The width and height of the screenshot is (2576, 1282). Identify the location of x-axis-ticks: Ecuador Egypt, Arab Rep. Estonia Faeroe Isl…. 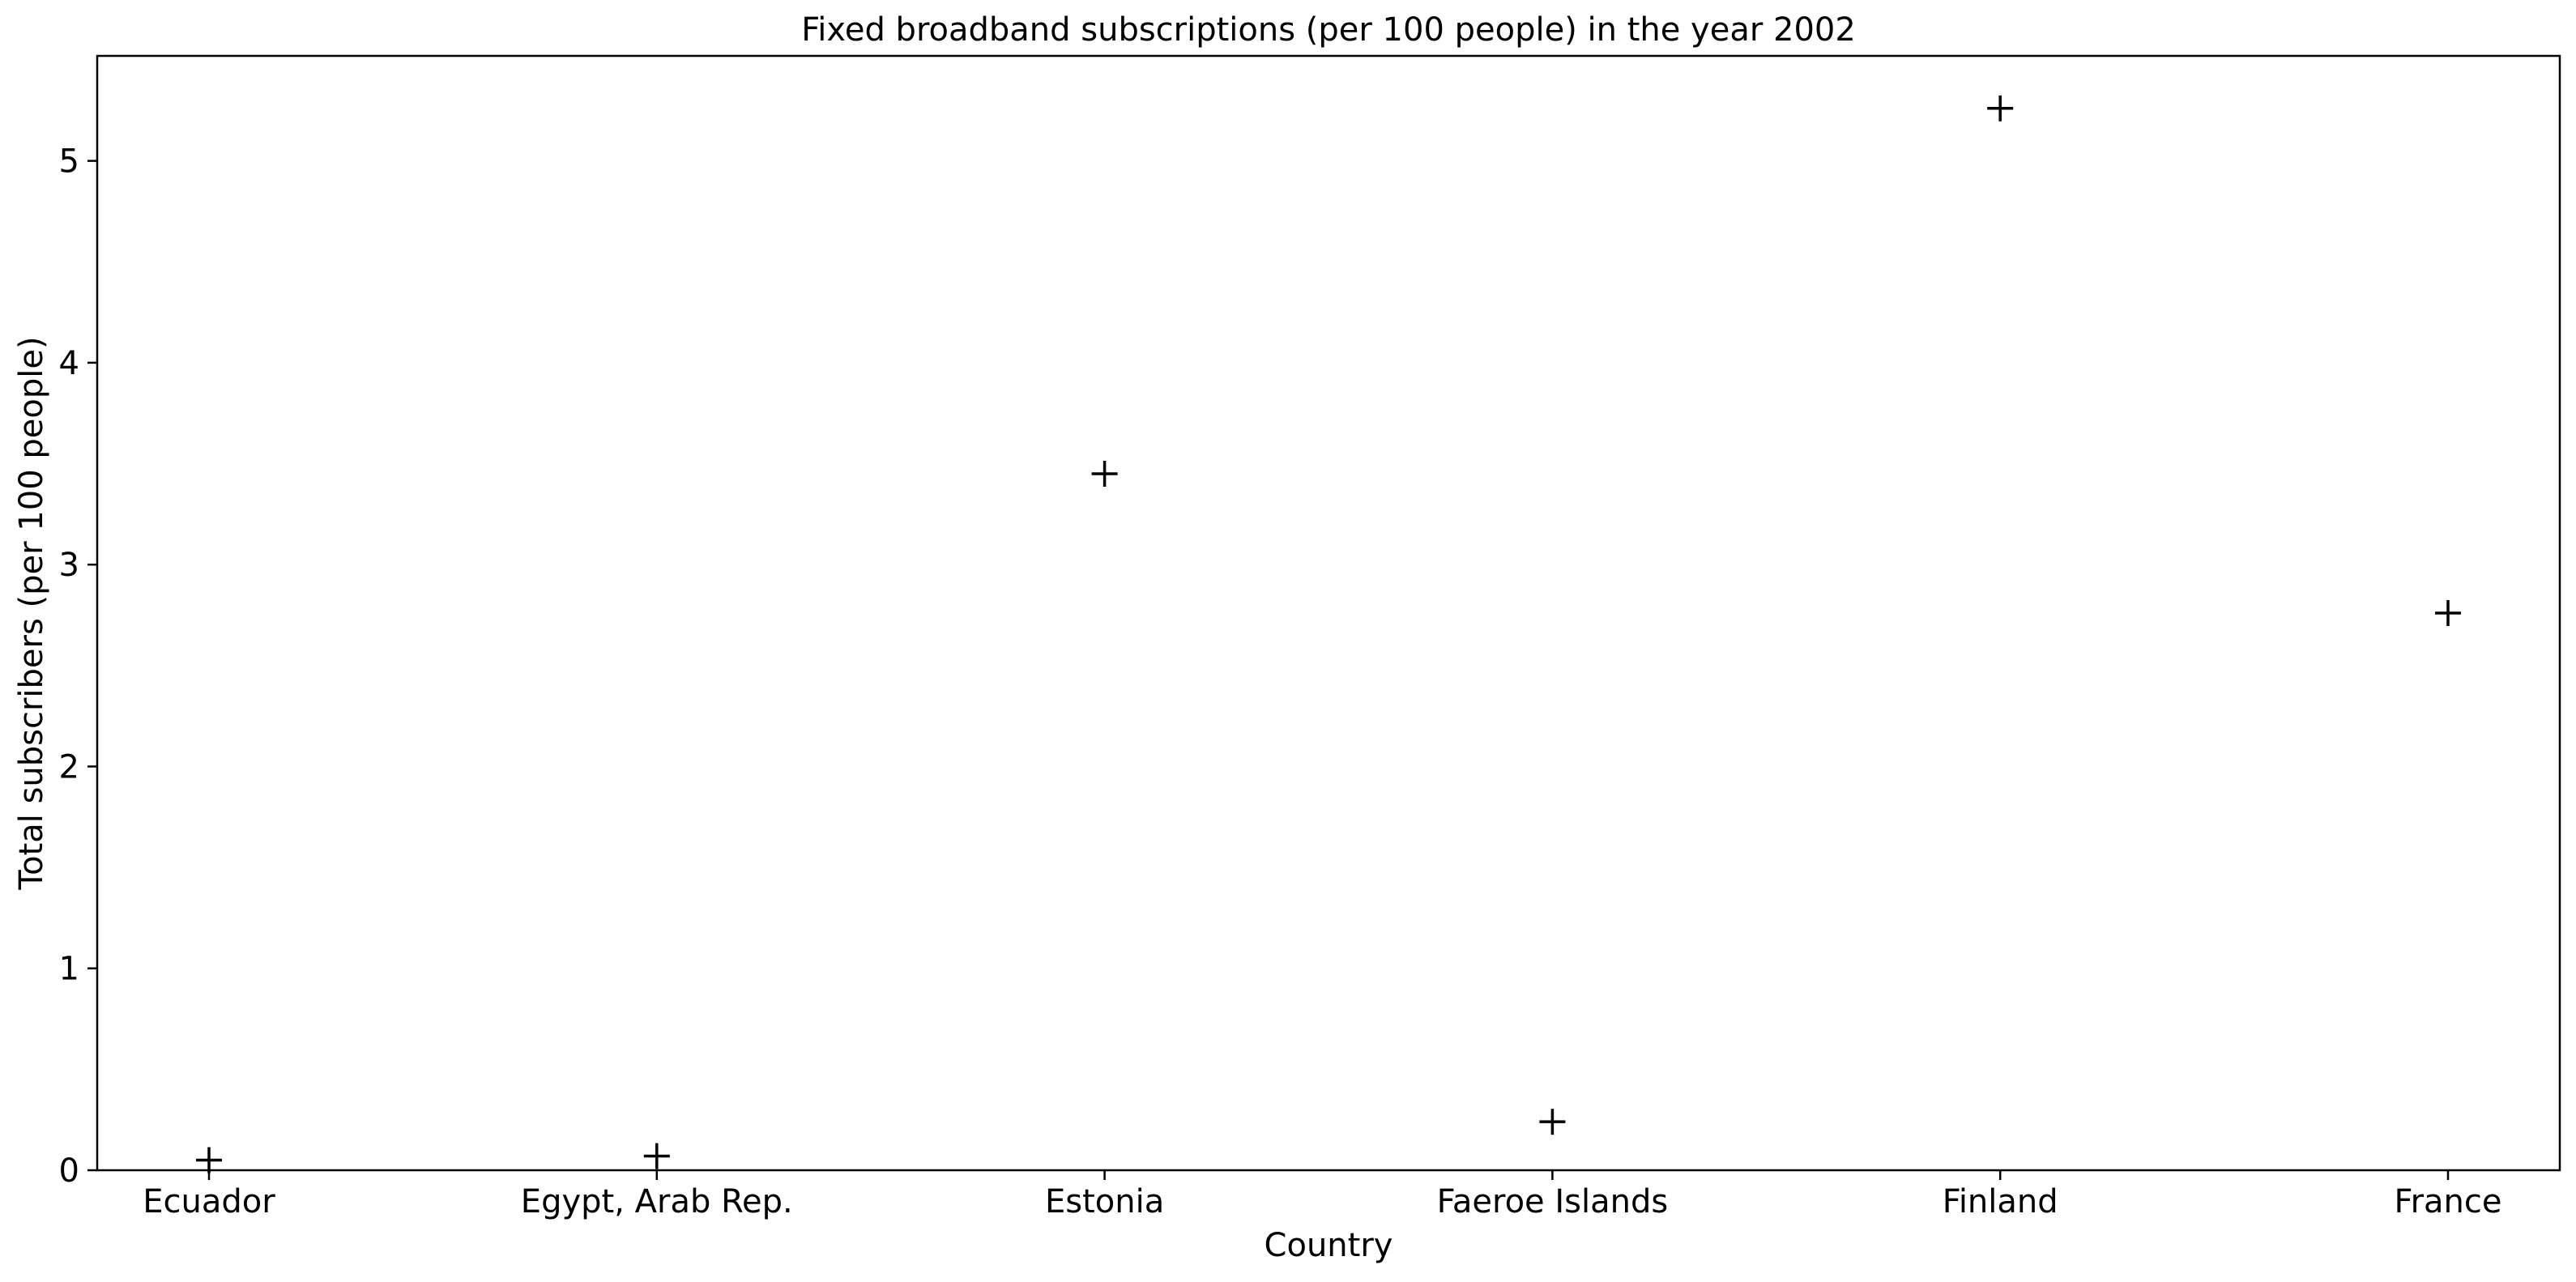
(1323, 1195).